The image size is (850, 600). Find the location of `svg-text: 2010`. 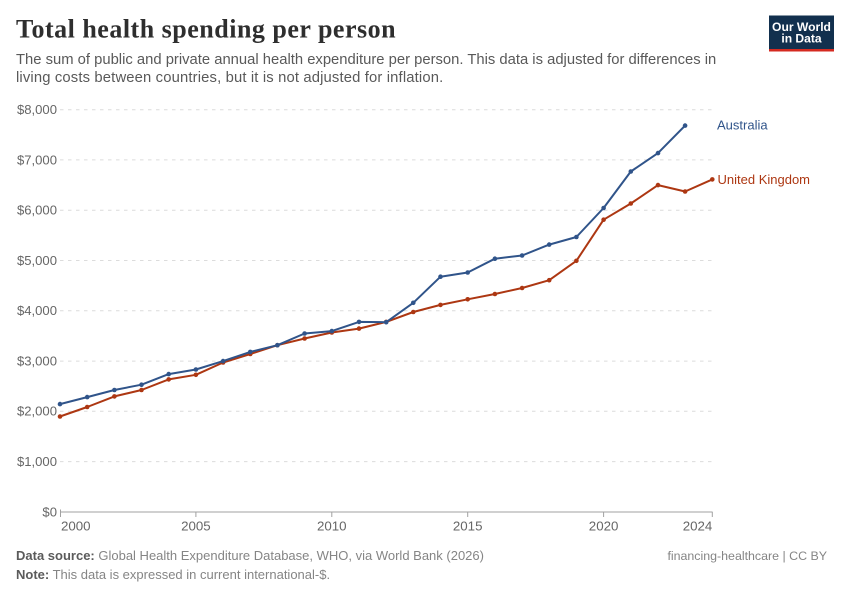

svg-text: 2010 is located at coordinates (332, 525).